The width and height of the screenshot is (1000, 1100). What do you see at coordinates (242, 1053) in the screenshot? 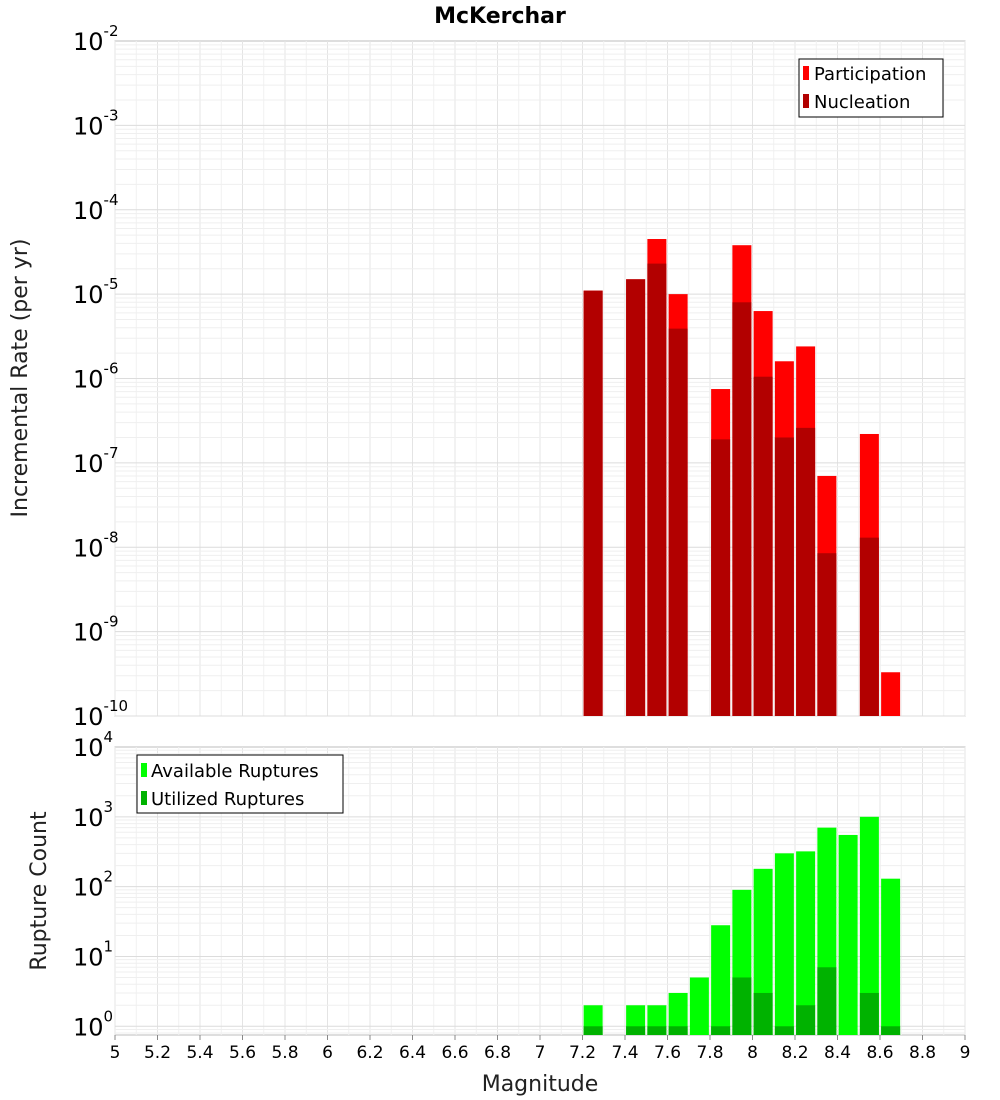
I see `x-tick-label: 5.6` at bounding box center [242, 1053].